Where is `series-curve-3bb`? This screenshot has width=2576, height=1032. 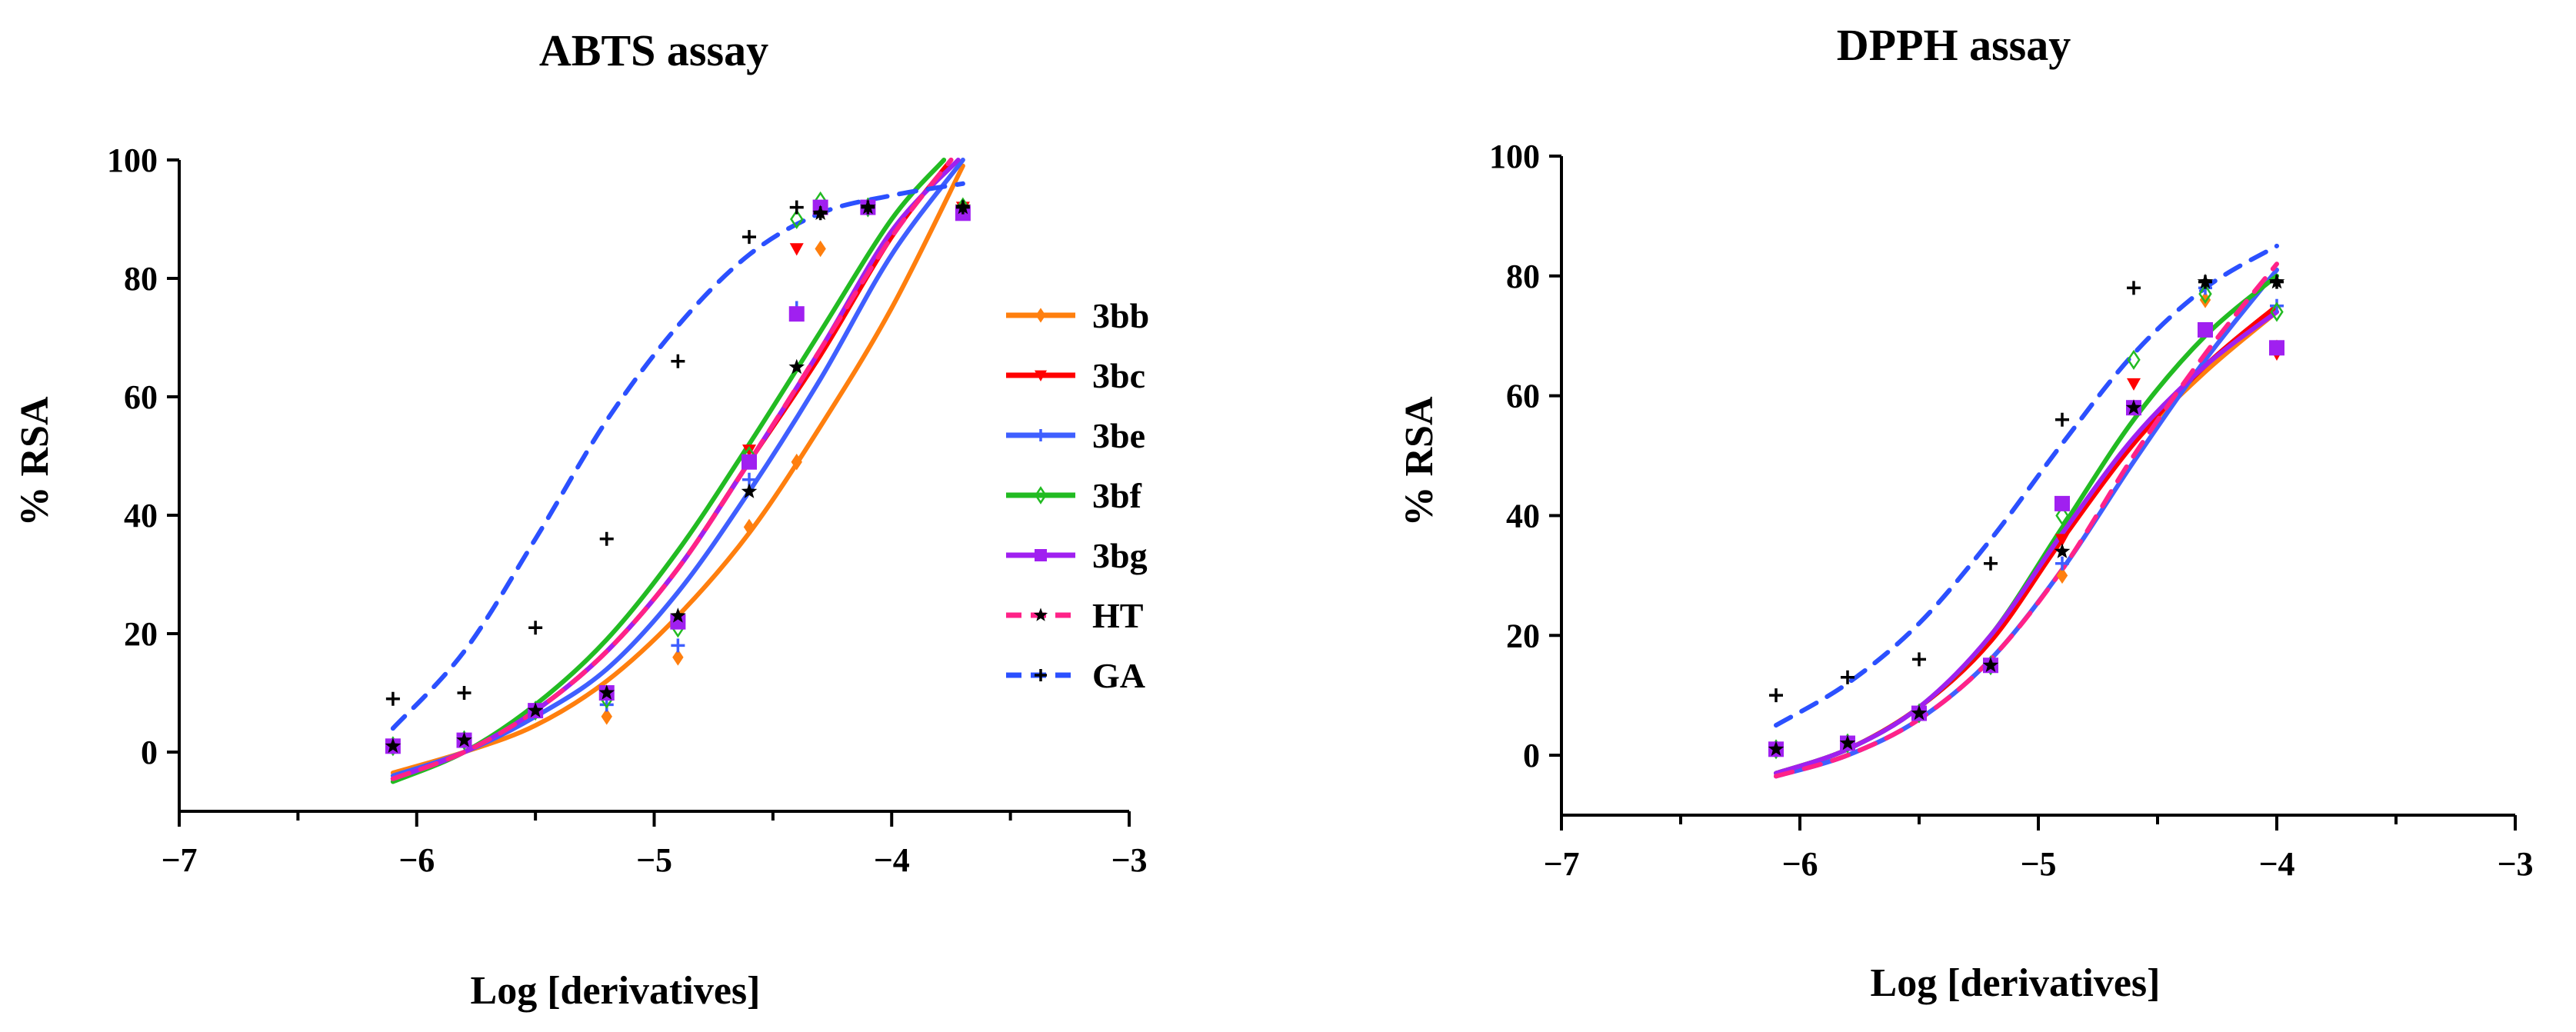 series-curve-3bb is located at coordinates (2026, 543).